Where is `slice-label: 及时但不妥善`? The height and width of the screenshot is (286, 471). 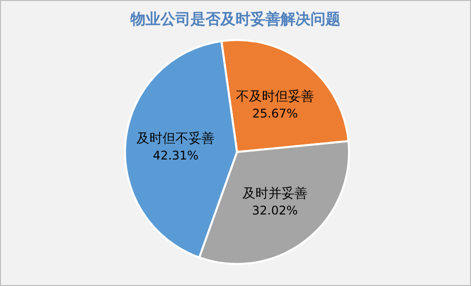
slice-label: 及时但不妥善 is located at coordinates (175, 138).